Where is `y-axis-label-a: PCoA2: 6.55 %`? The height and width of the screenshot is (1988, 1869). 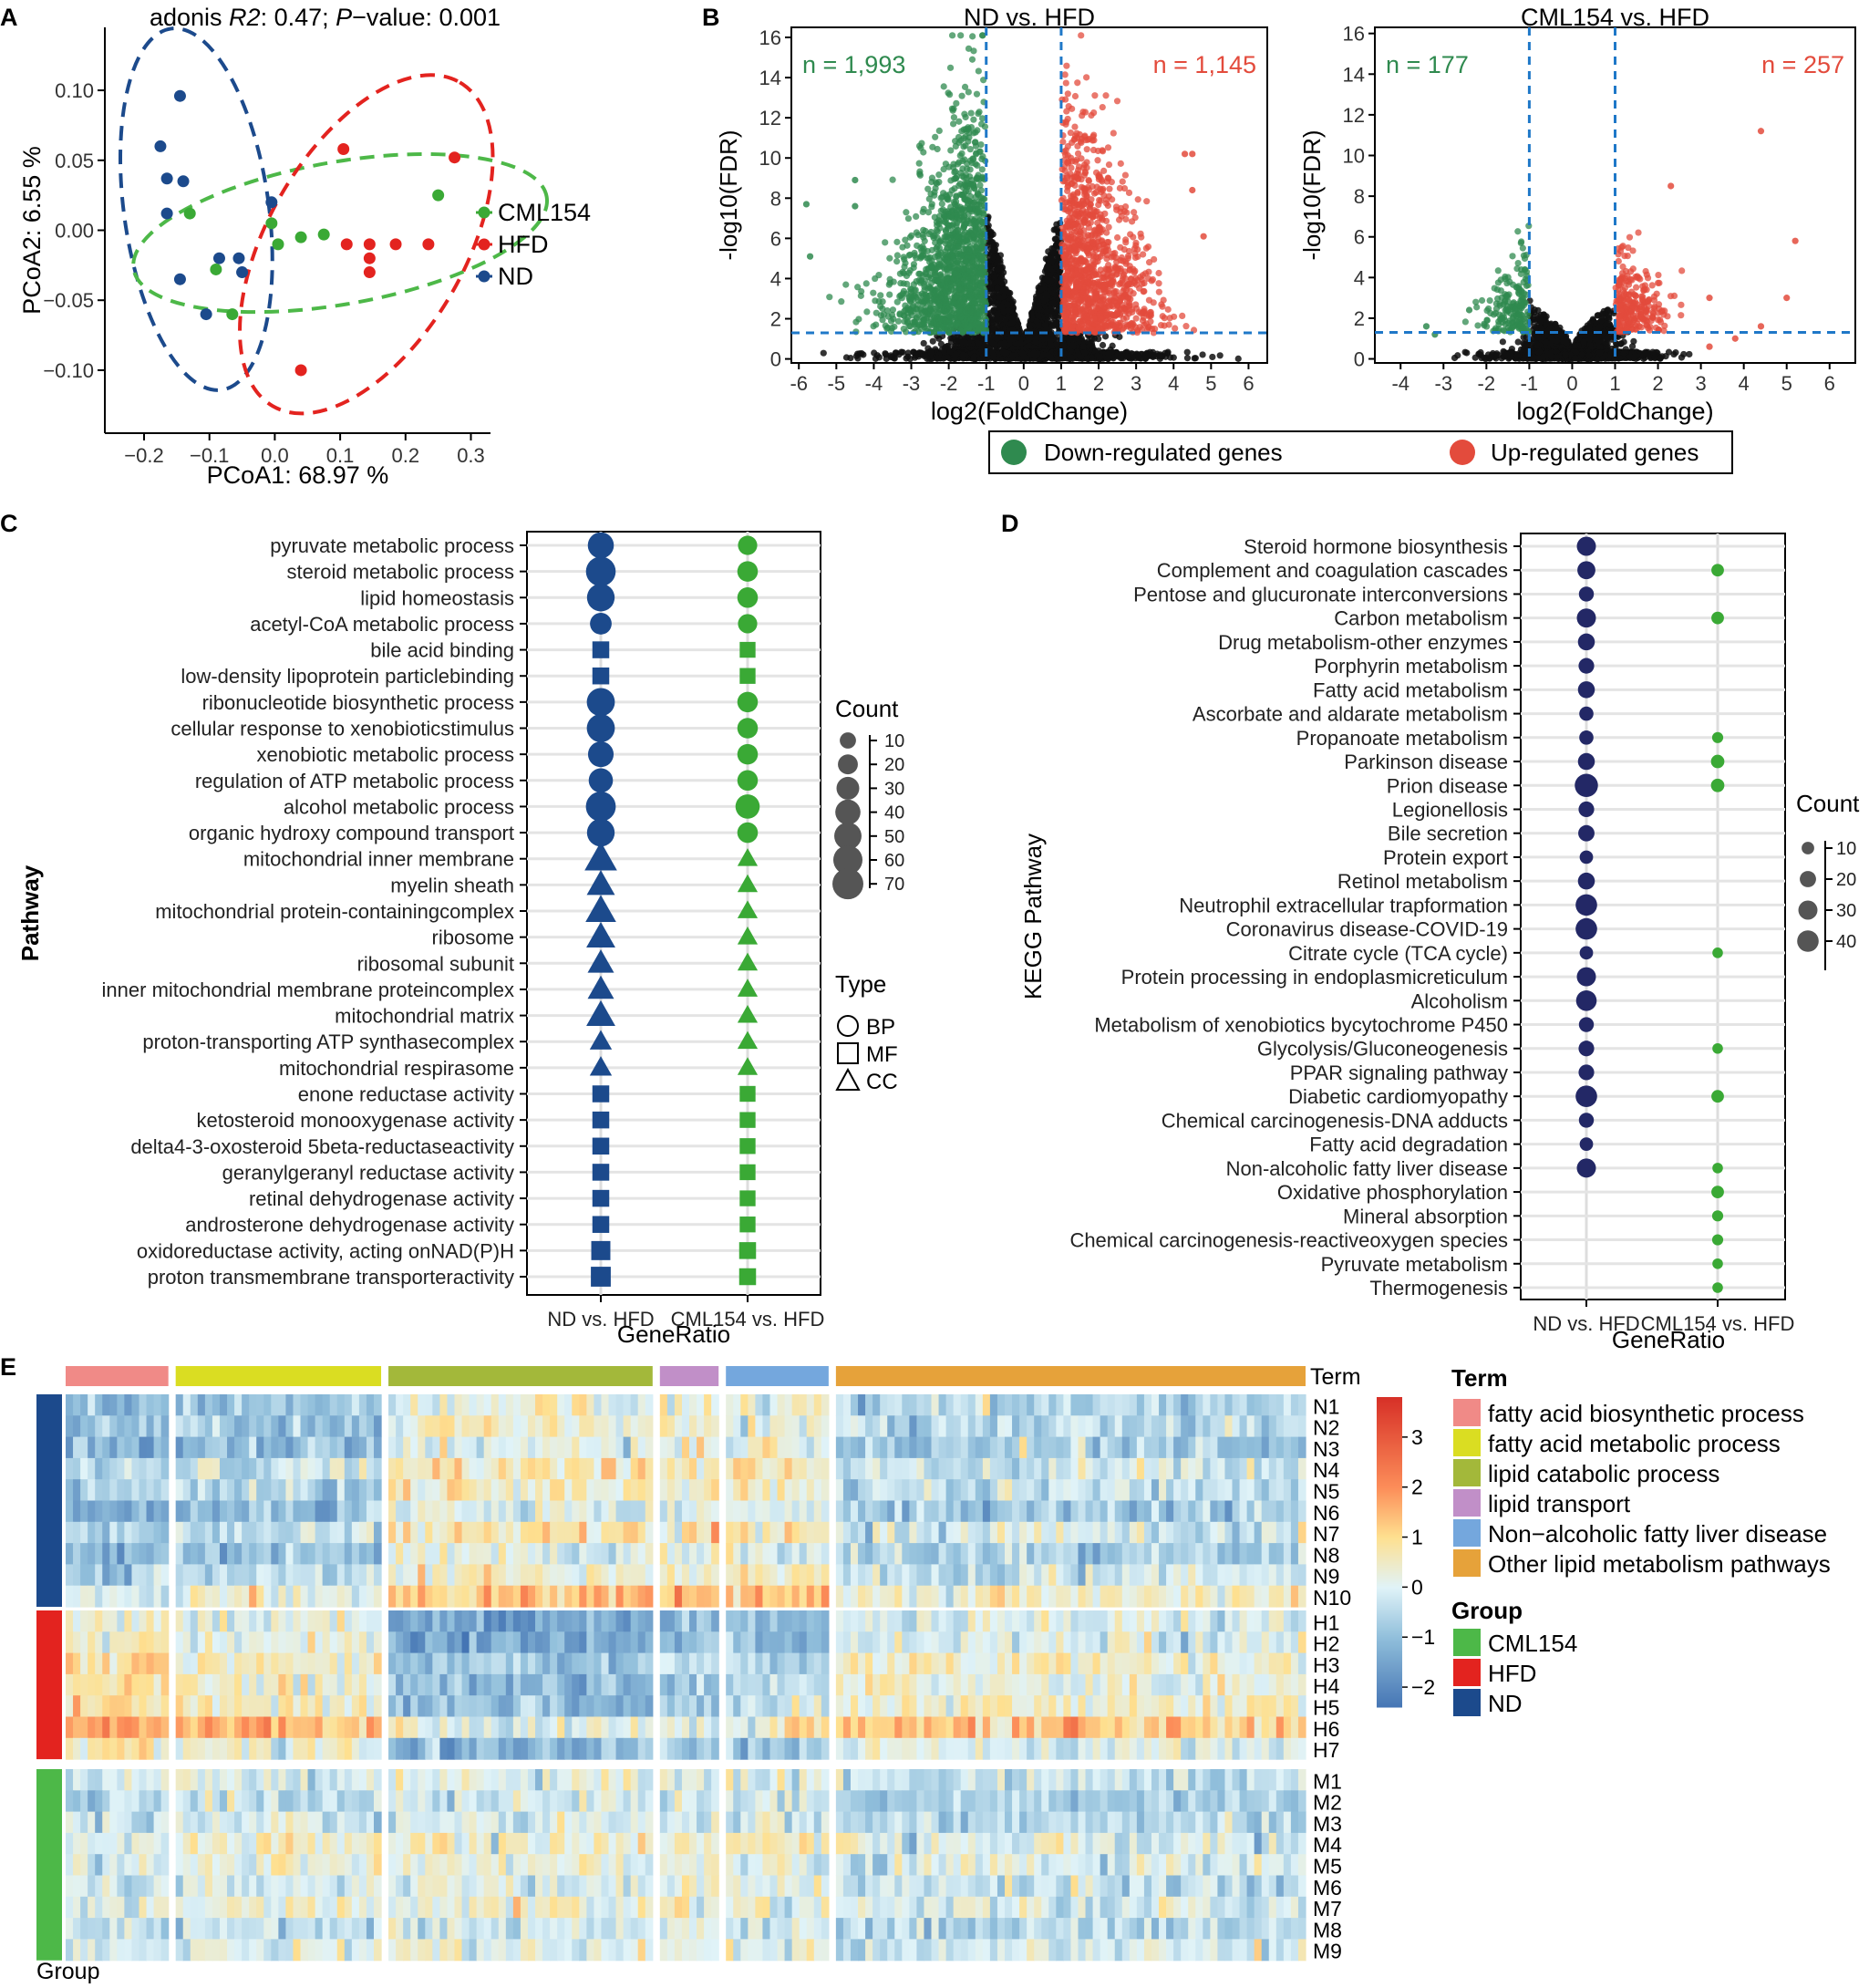
y-axis-label-a: PCoA2: 6.55 % is located at coordinates (32, 230).